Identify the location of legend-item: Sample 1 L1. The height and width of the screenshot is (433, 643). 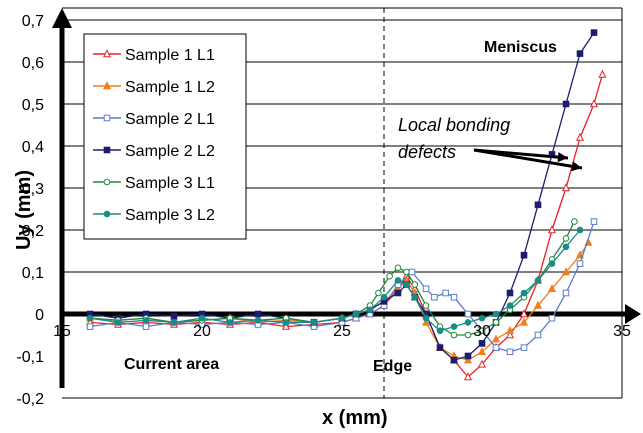
(154, 55).